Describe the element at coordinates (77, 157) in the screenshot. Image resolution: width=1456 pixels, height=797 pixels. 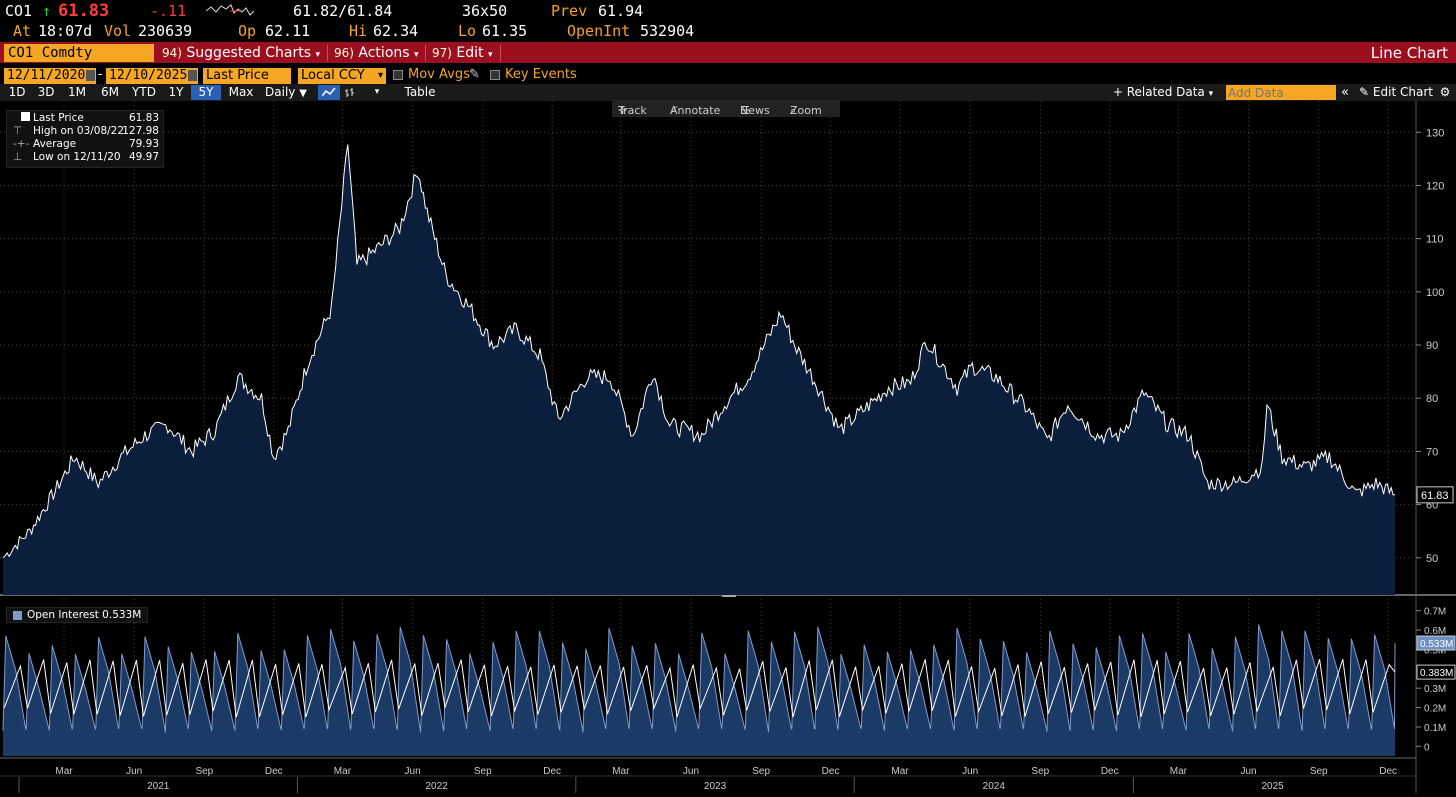
I see `legend-low-label: Low on 12/11/20` at that location.